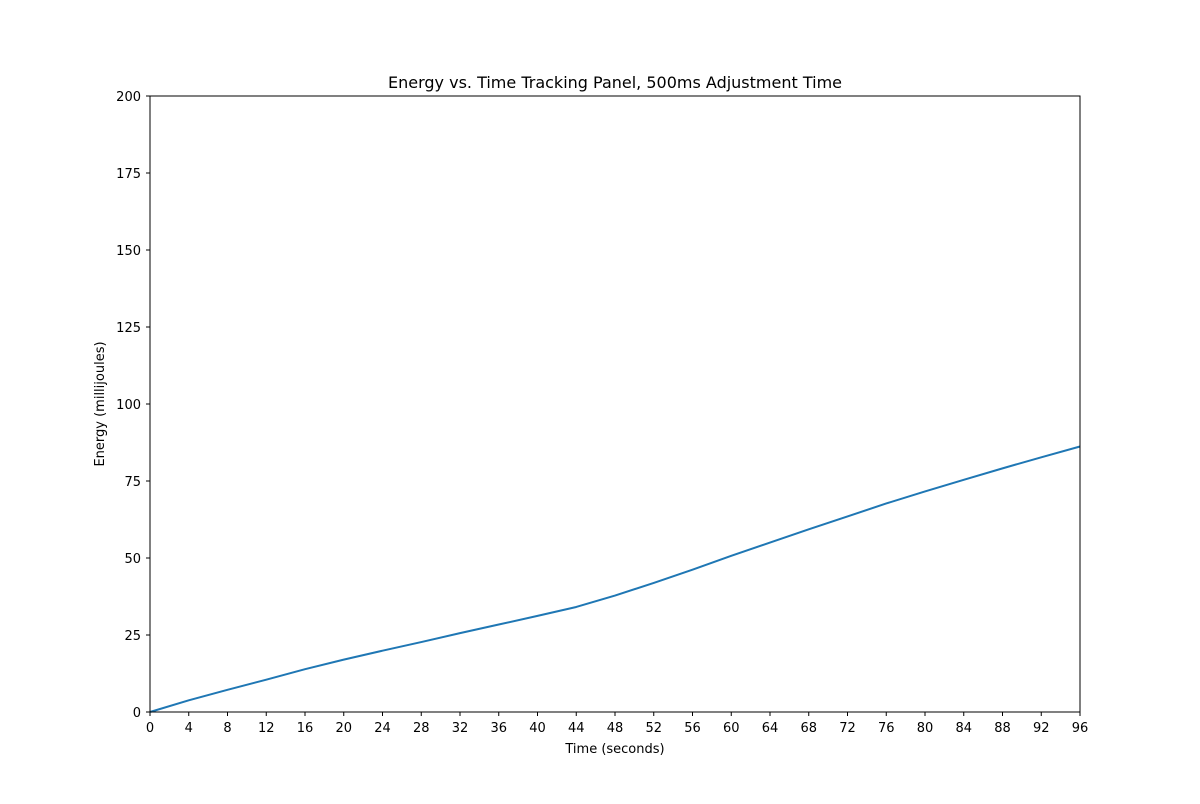  What do you see at coordinates (537, 728) in the screenshot?
I see `x-tick-label: 40` at bounding box center [537, 728].